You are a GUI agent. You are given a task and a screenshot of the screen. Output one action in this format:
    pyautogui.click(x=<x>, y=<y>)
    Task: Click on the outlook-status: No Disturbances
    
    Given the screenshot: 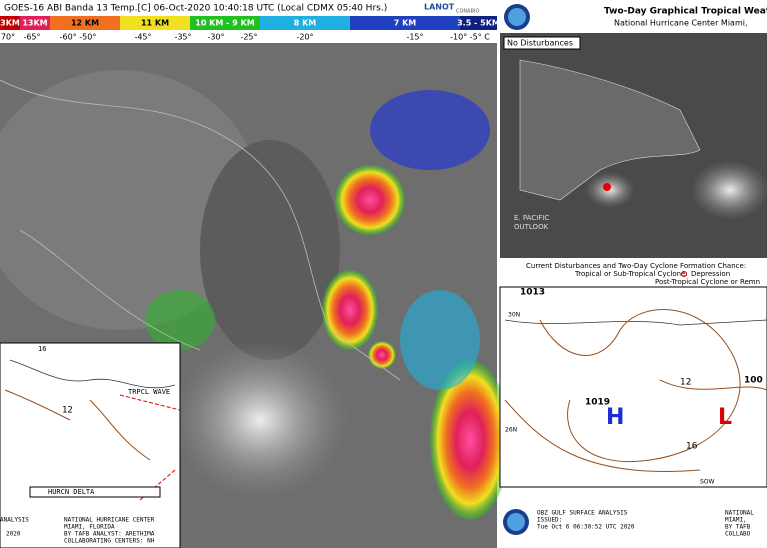 What is the action you would take?
    pyautogui.click(x=540, y=43)
    